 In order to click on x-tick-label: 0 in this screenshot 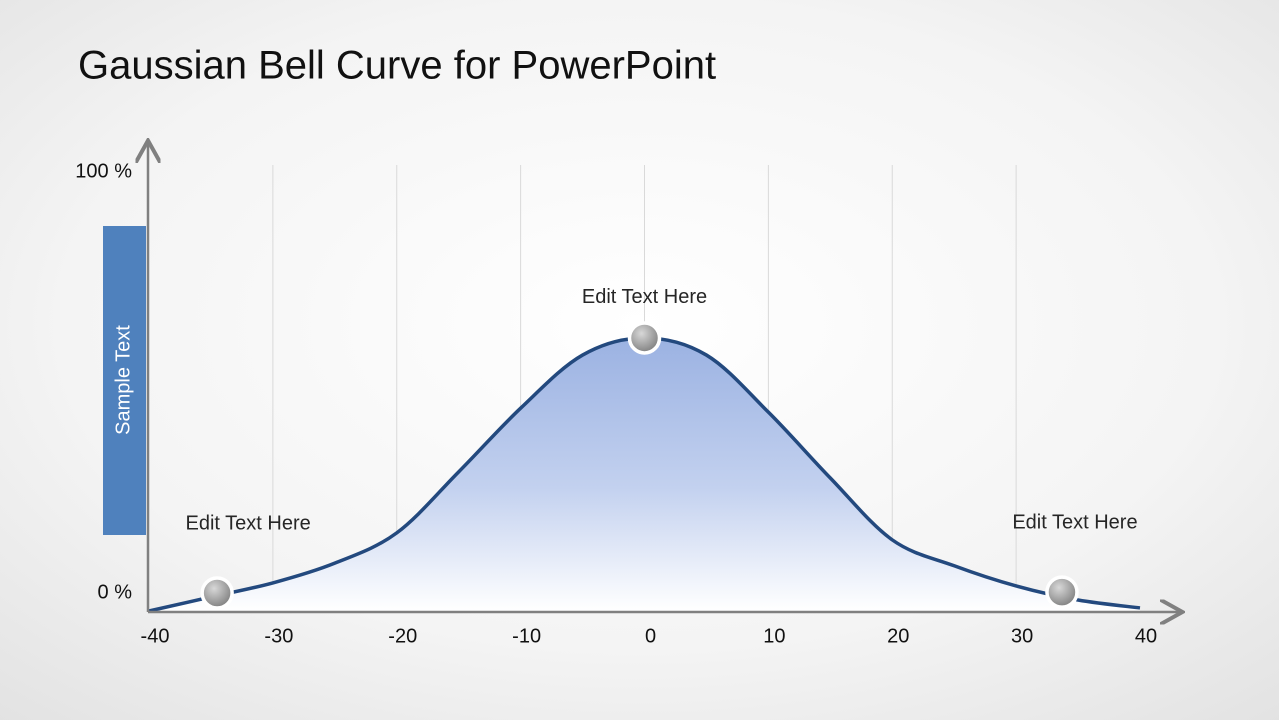, I will do `click(650, 636)`.